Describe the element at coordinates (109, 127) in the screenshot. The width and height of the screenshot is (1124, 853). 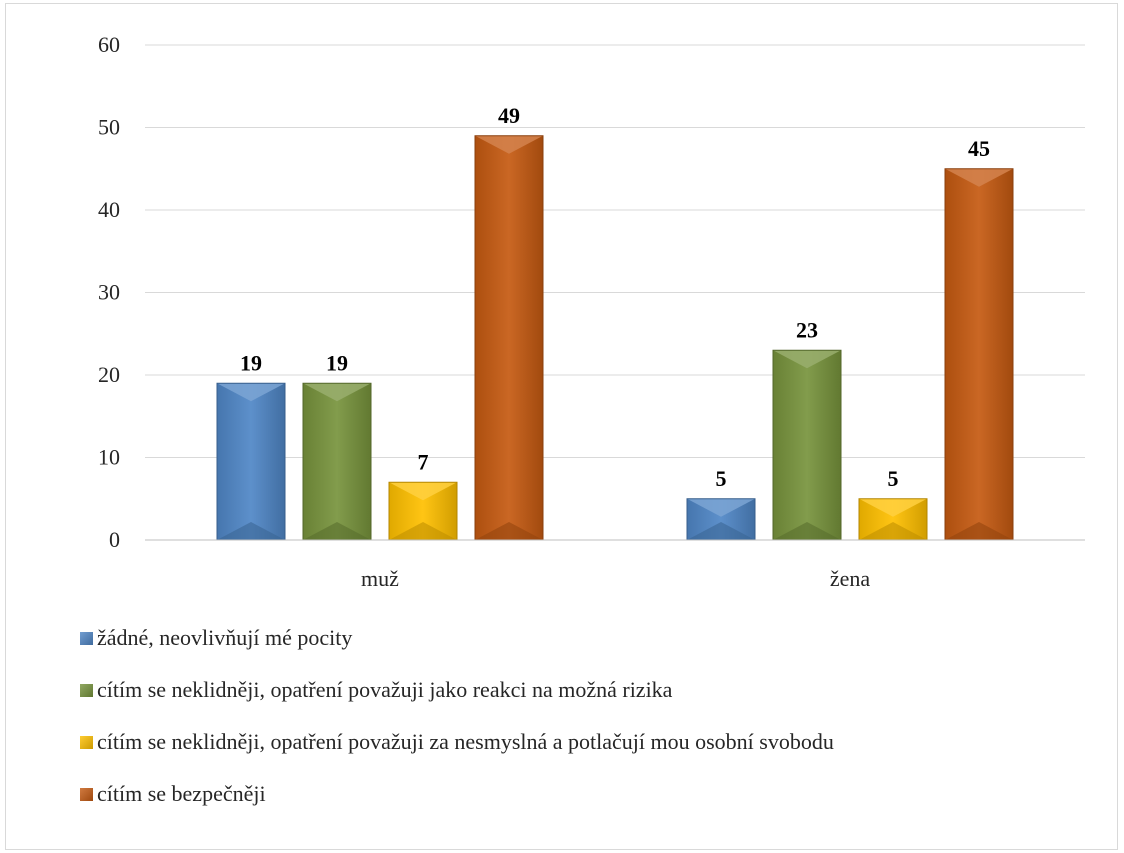
I see `y-tick-label: 50` at that location.